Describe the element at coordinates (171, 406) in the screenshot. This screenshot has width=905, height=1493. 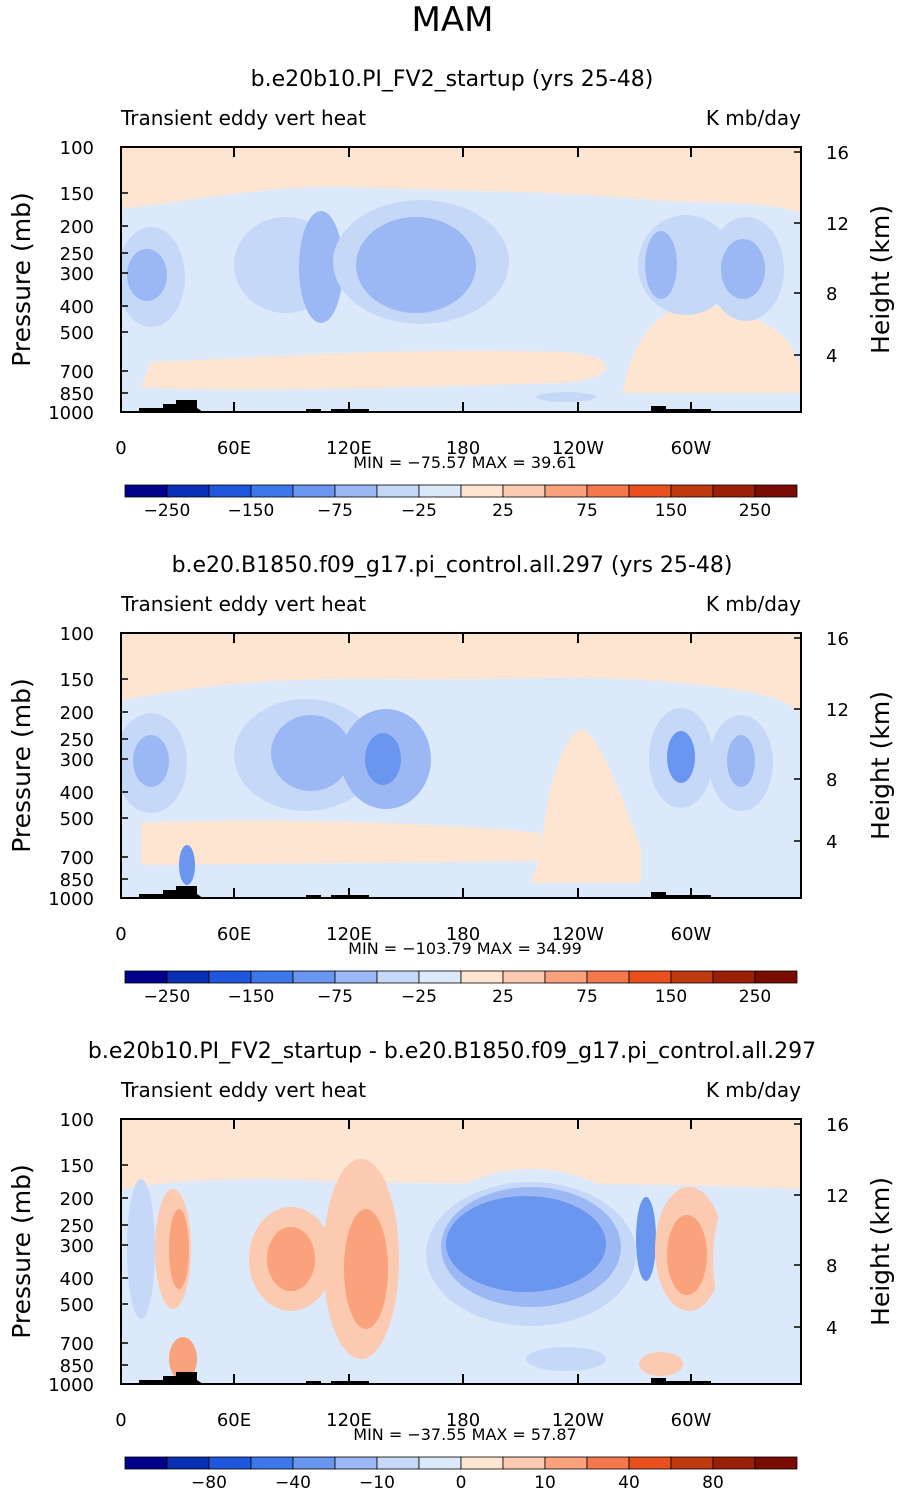
I see `topography-mask` at that location.